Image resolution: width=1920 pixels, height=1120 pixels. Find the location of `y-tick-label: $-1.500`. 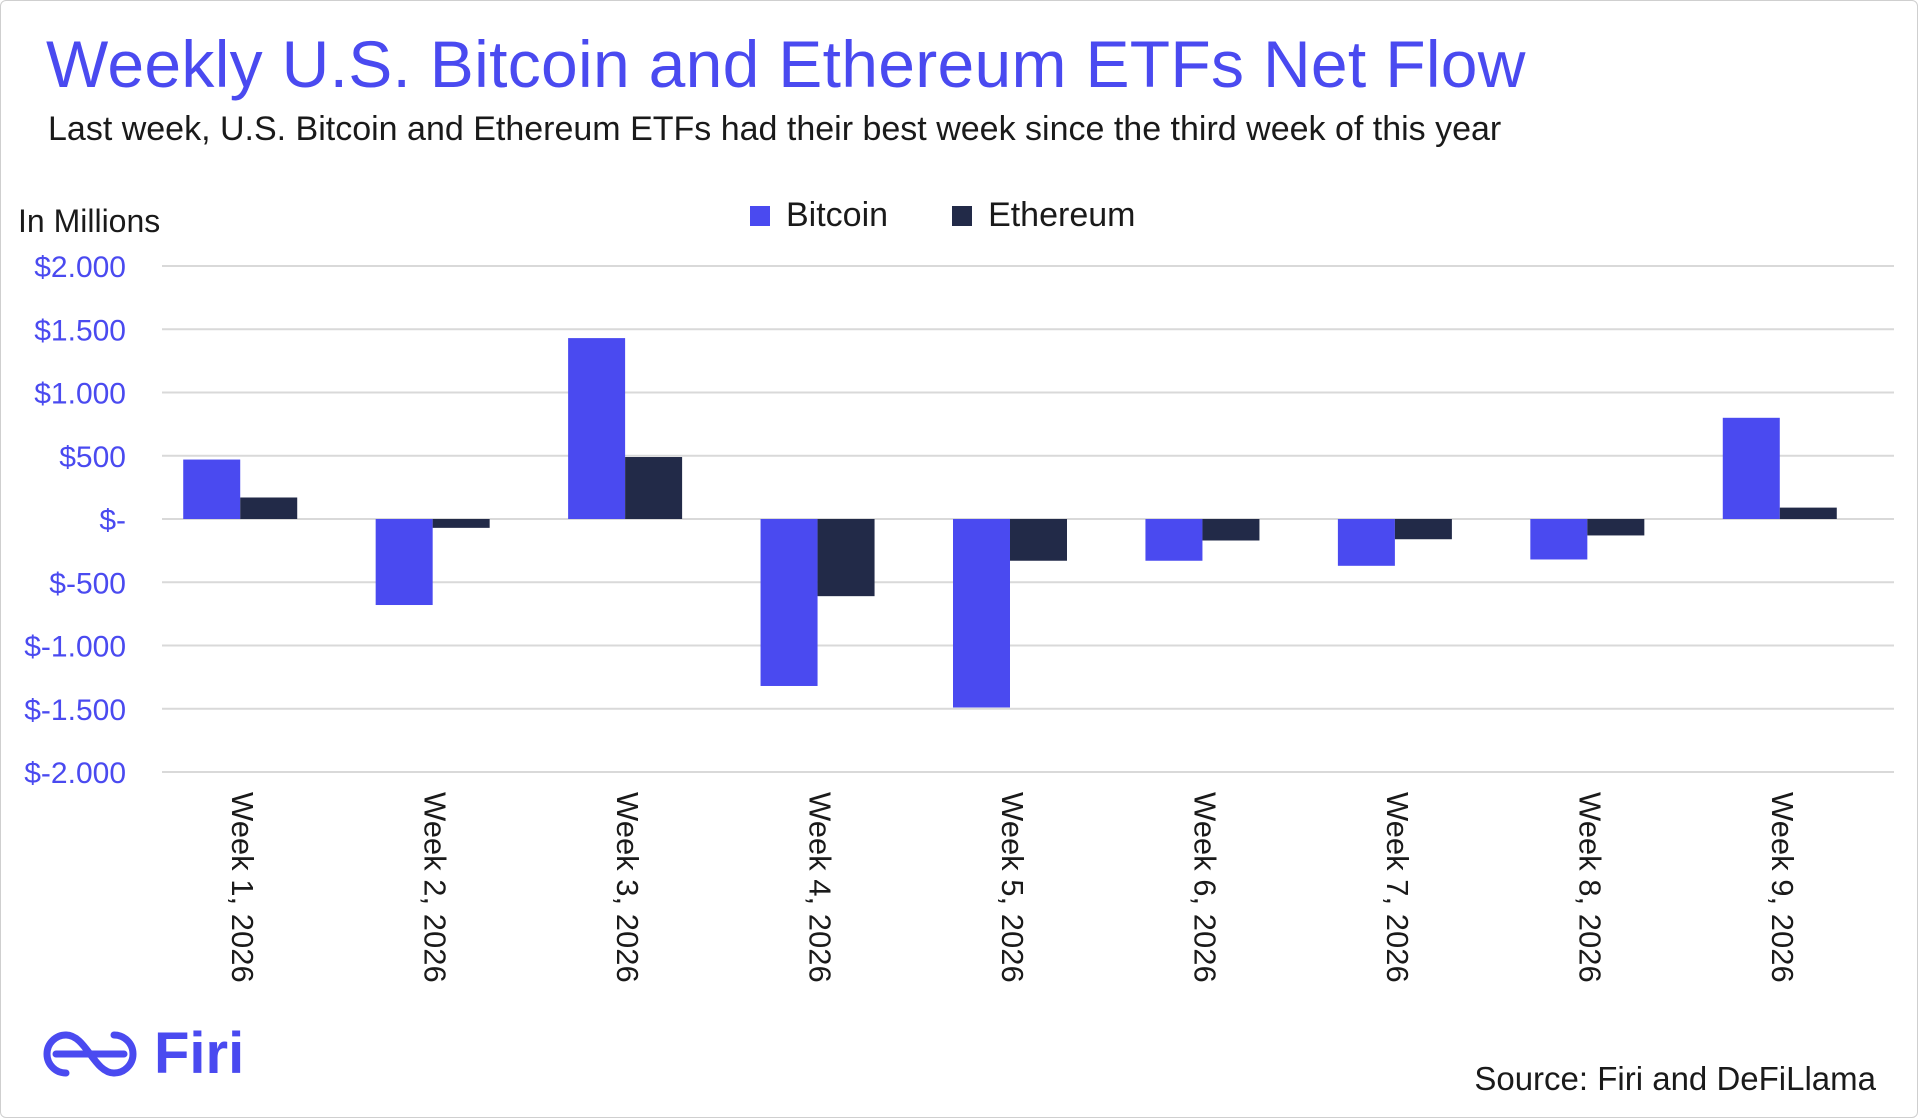

y-tick-label: $-1.500 is located at coordinates (75, 710).